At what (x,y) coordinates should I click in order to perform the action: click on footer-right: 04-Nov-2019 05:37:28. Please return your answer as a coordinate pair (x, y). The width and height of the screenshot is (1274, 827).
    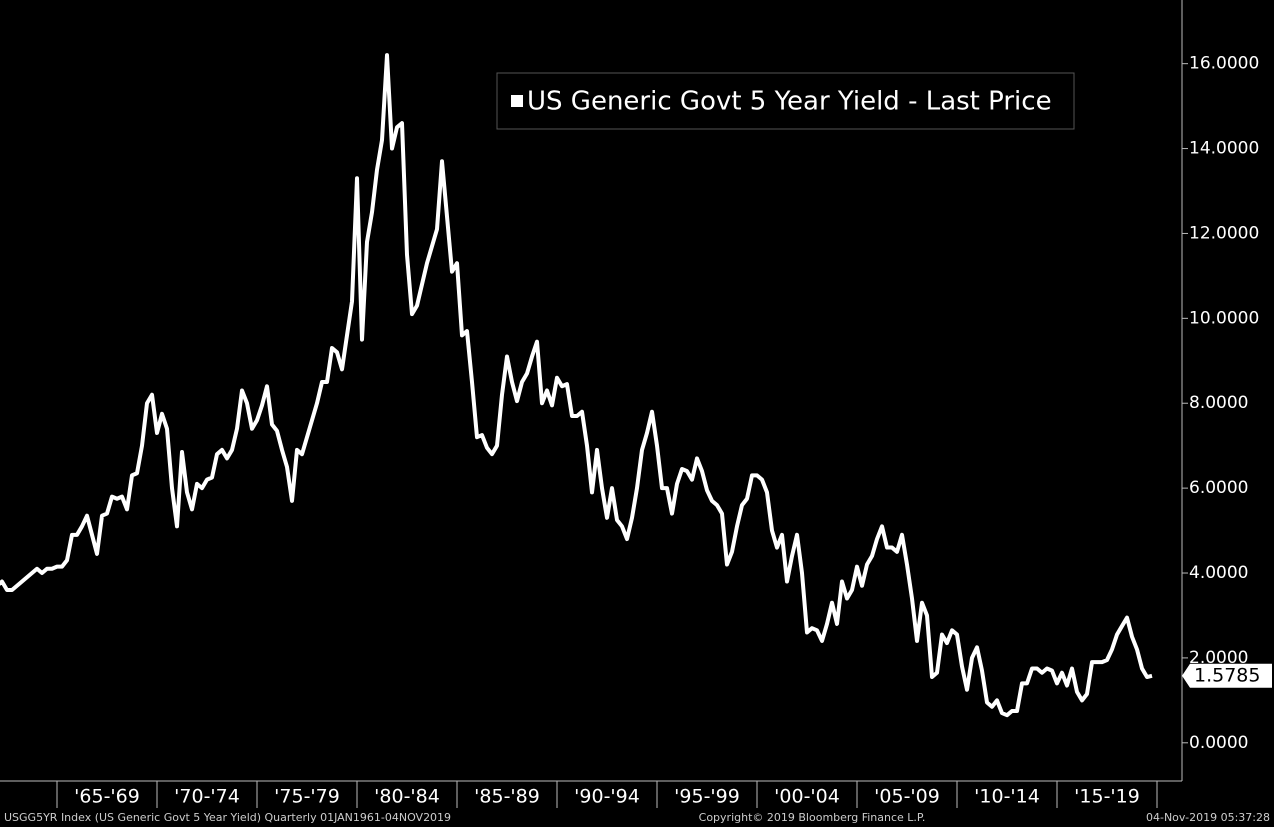
    Looking at the image, I should click on (1208, 817).